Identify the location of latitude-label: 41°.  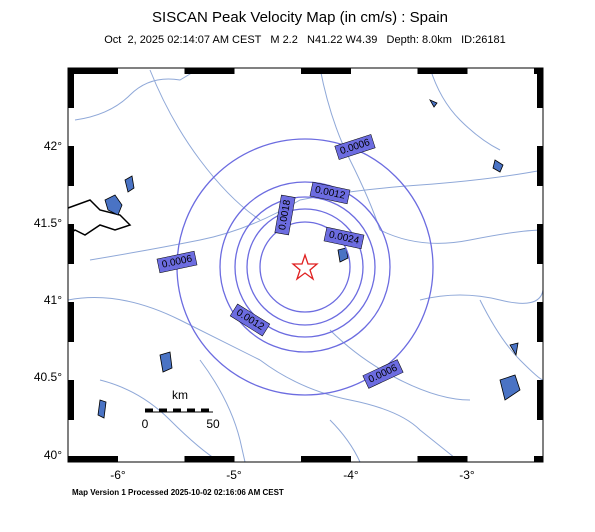
(53, 300).